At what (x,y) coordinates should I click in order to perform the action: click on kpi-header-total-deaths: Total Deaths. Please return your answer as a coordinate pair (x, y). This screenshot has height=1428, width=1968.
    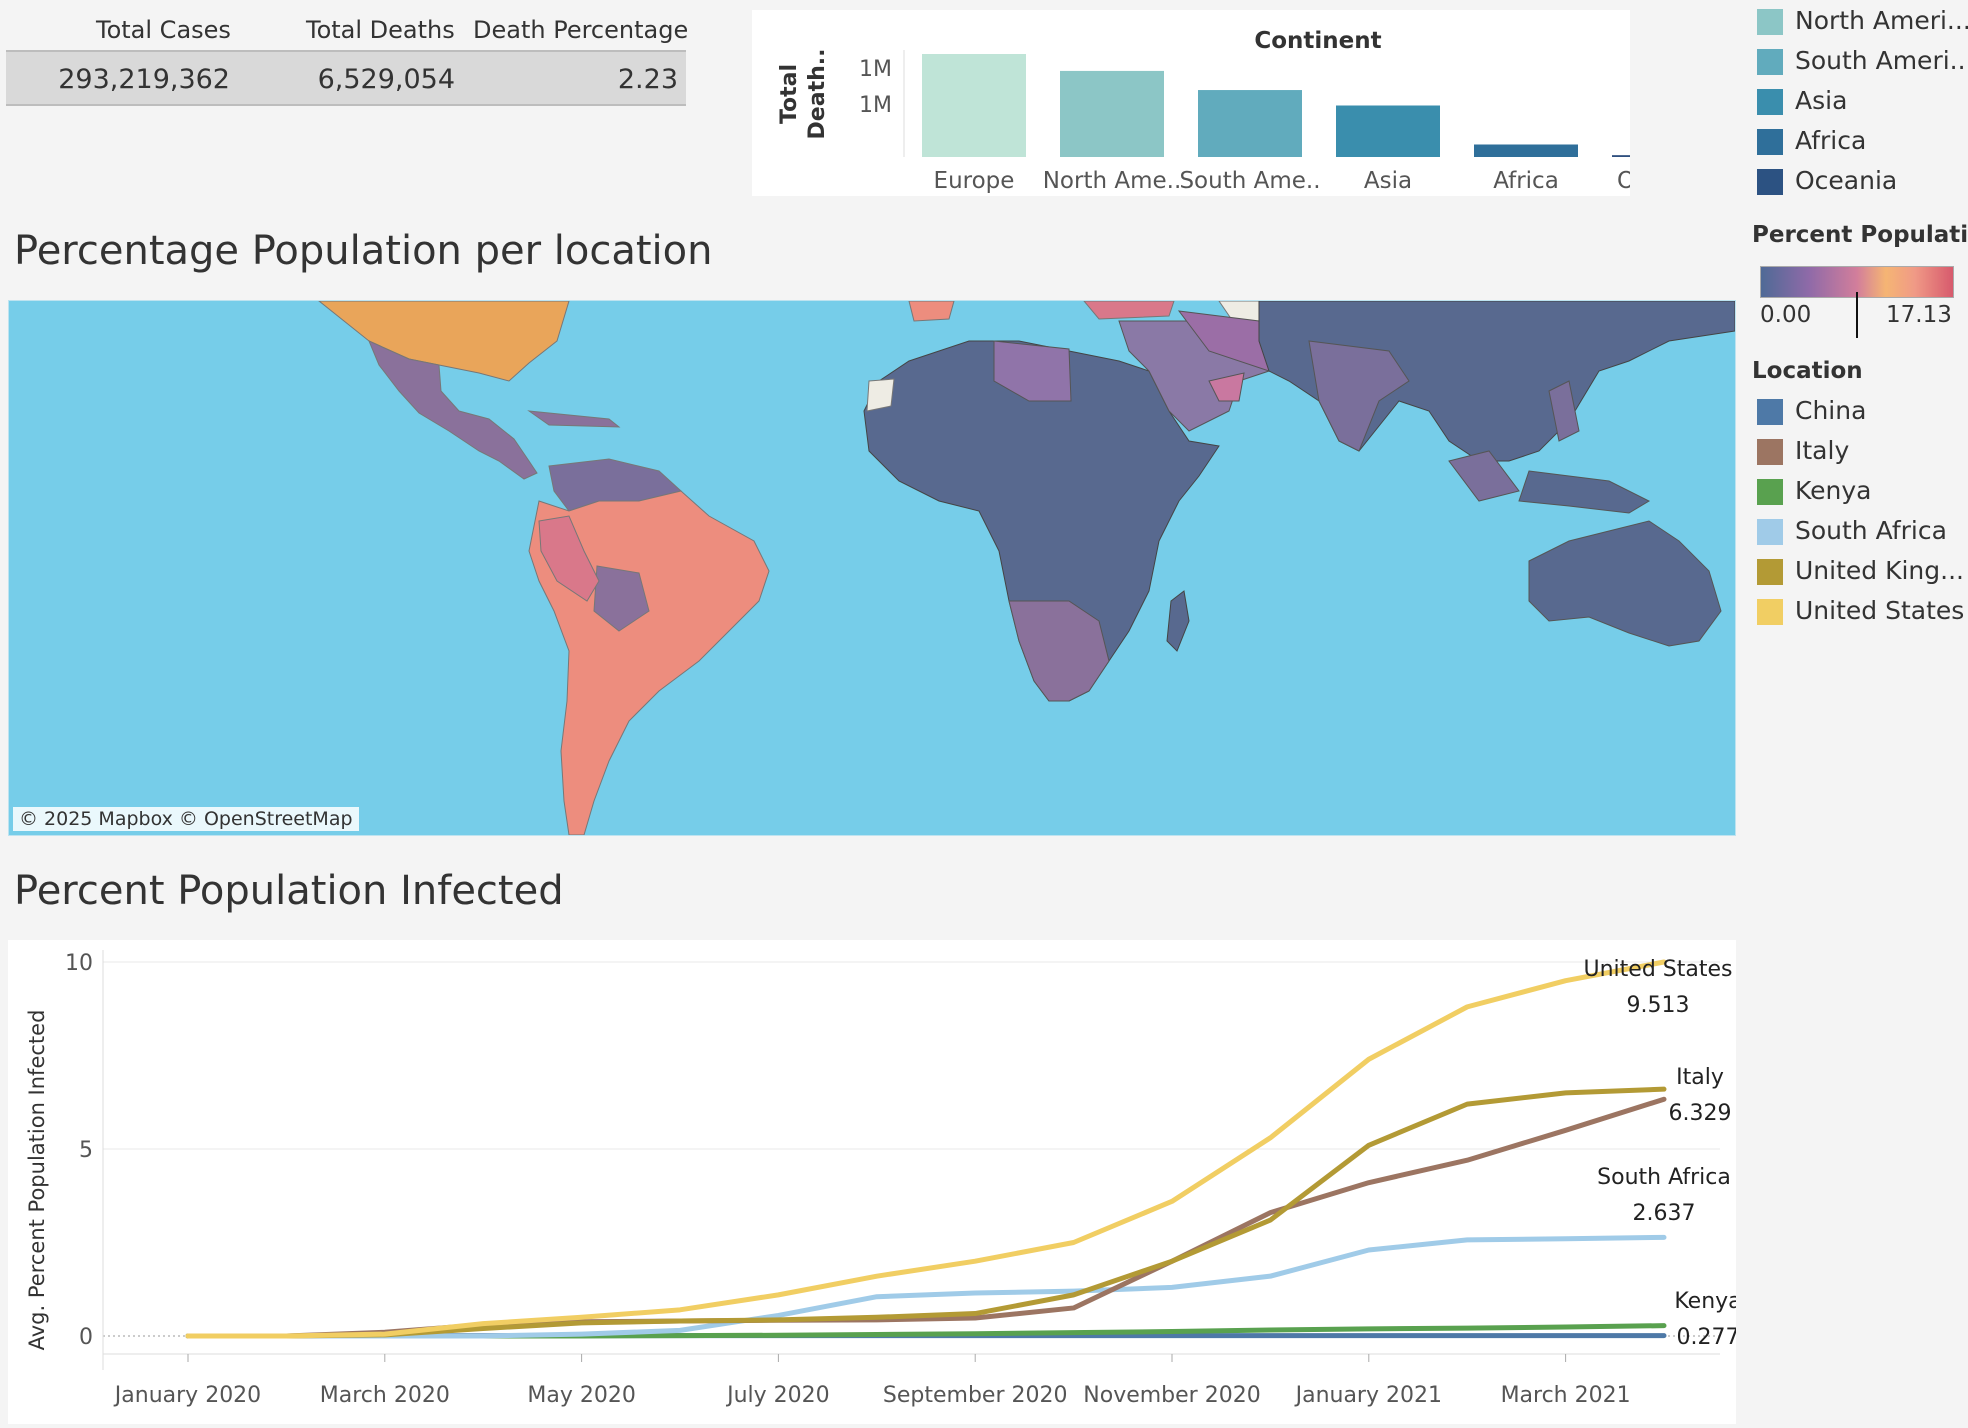
    Looking at the image, I should click on (380, 30).